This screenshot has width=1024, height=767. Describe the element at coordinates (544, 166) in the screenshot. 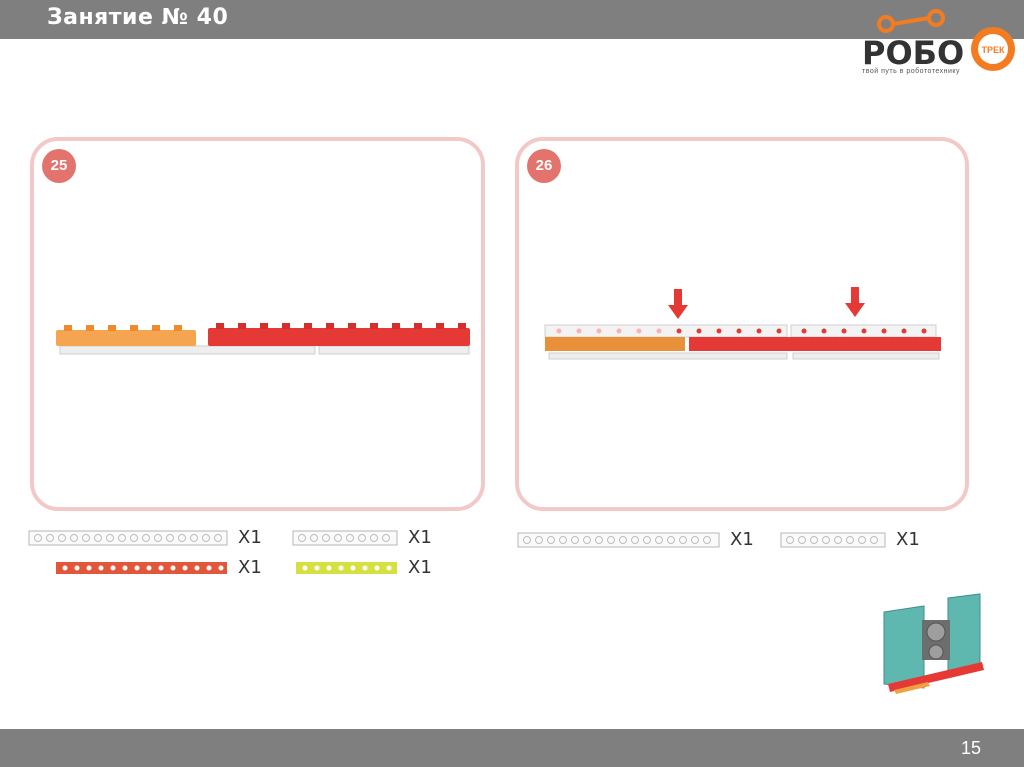

I see `step-number-badge: 26` at that location.